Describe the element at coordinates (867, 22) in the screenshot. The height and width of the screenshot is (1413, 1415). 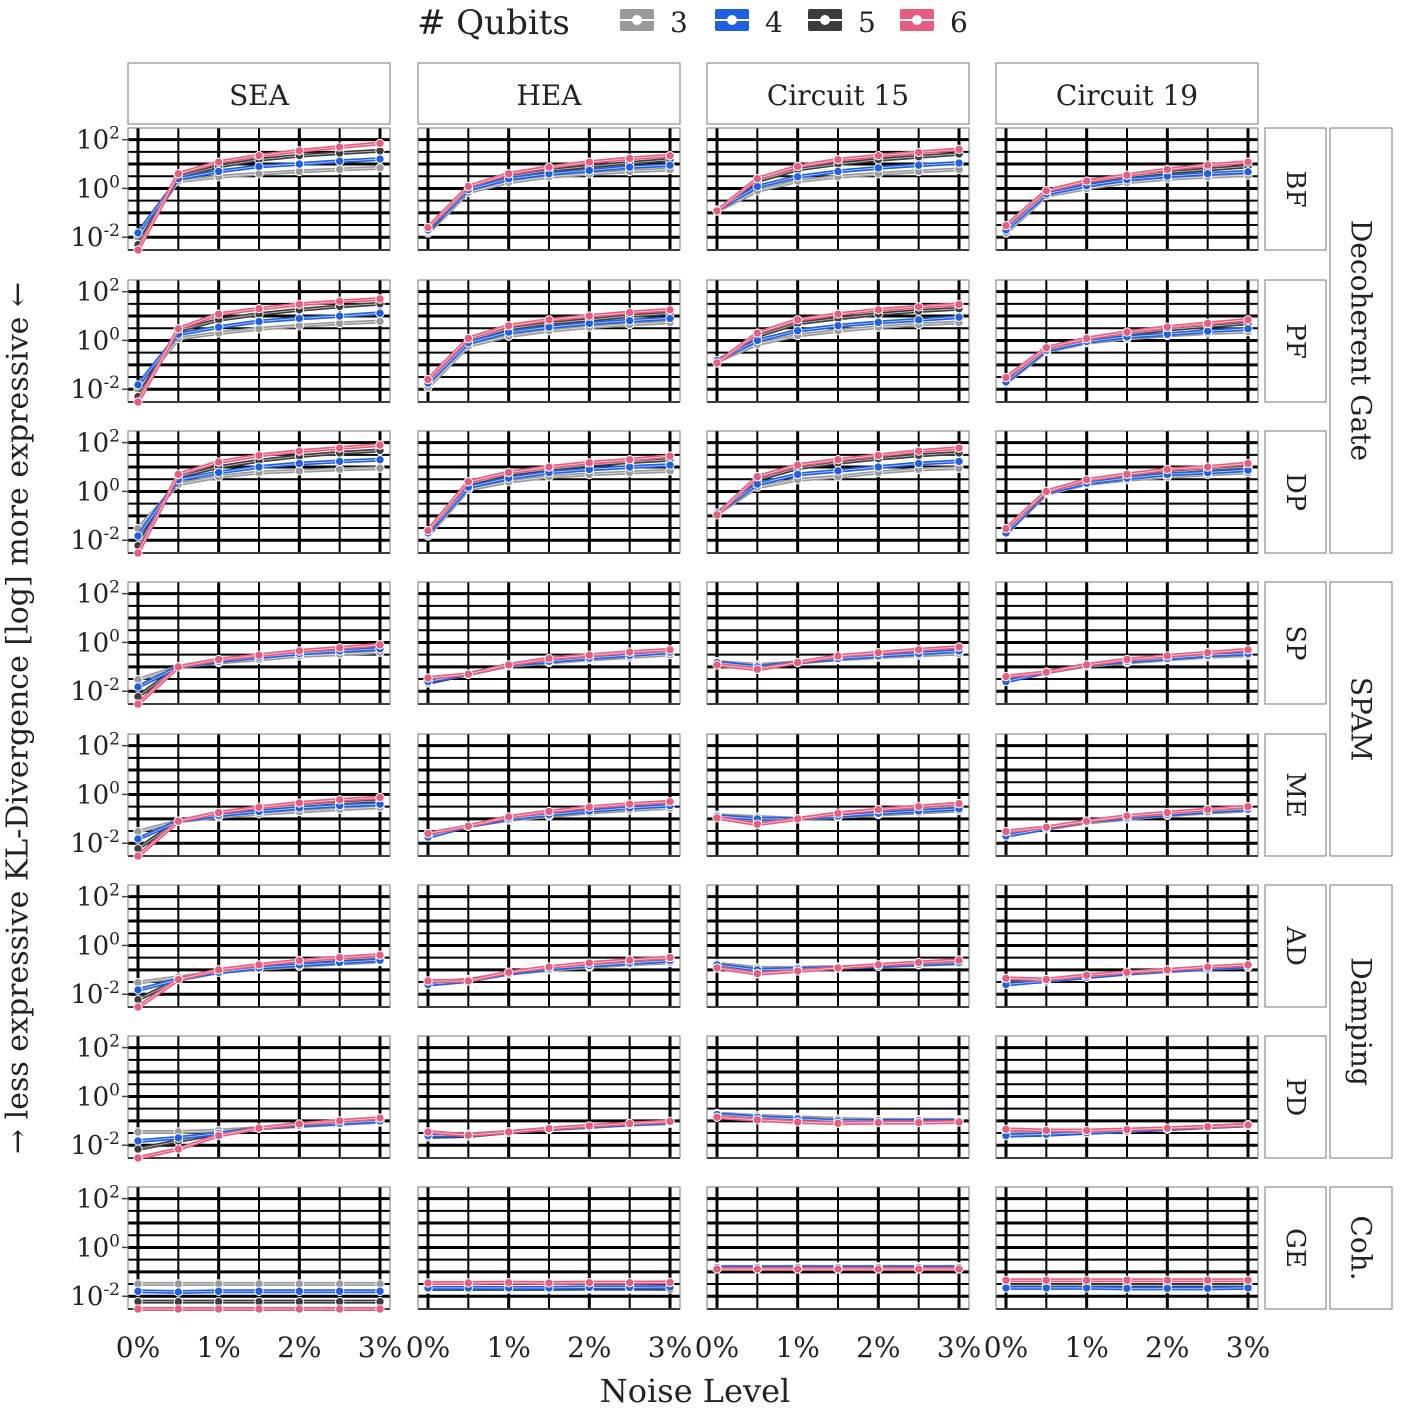
I see `legend-label: 5` at that location.